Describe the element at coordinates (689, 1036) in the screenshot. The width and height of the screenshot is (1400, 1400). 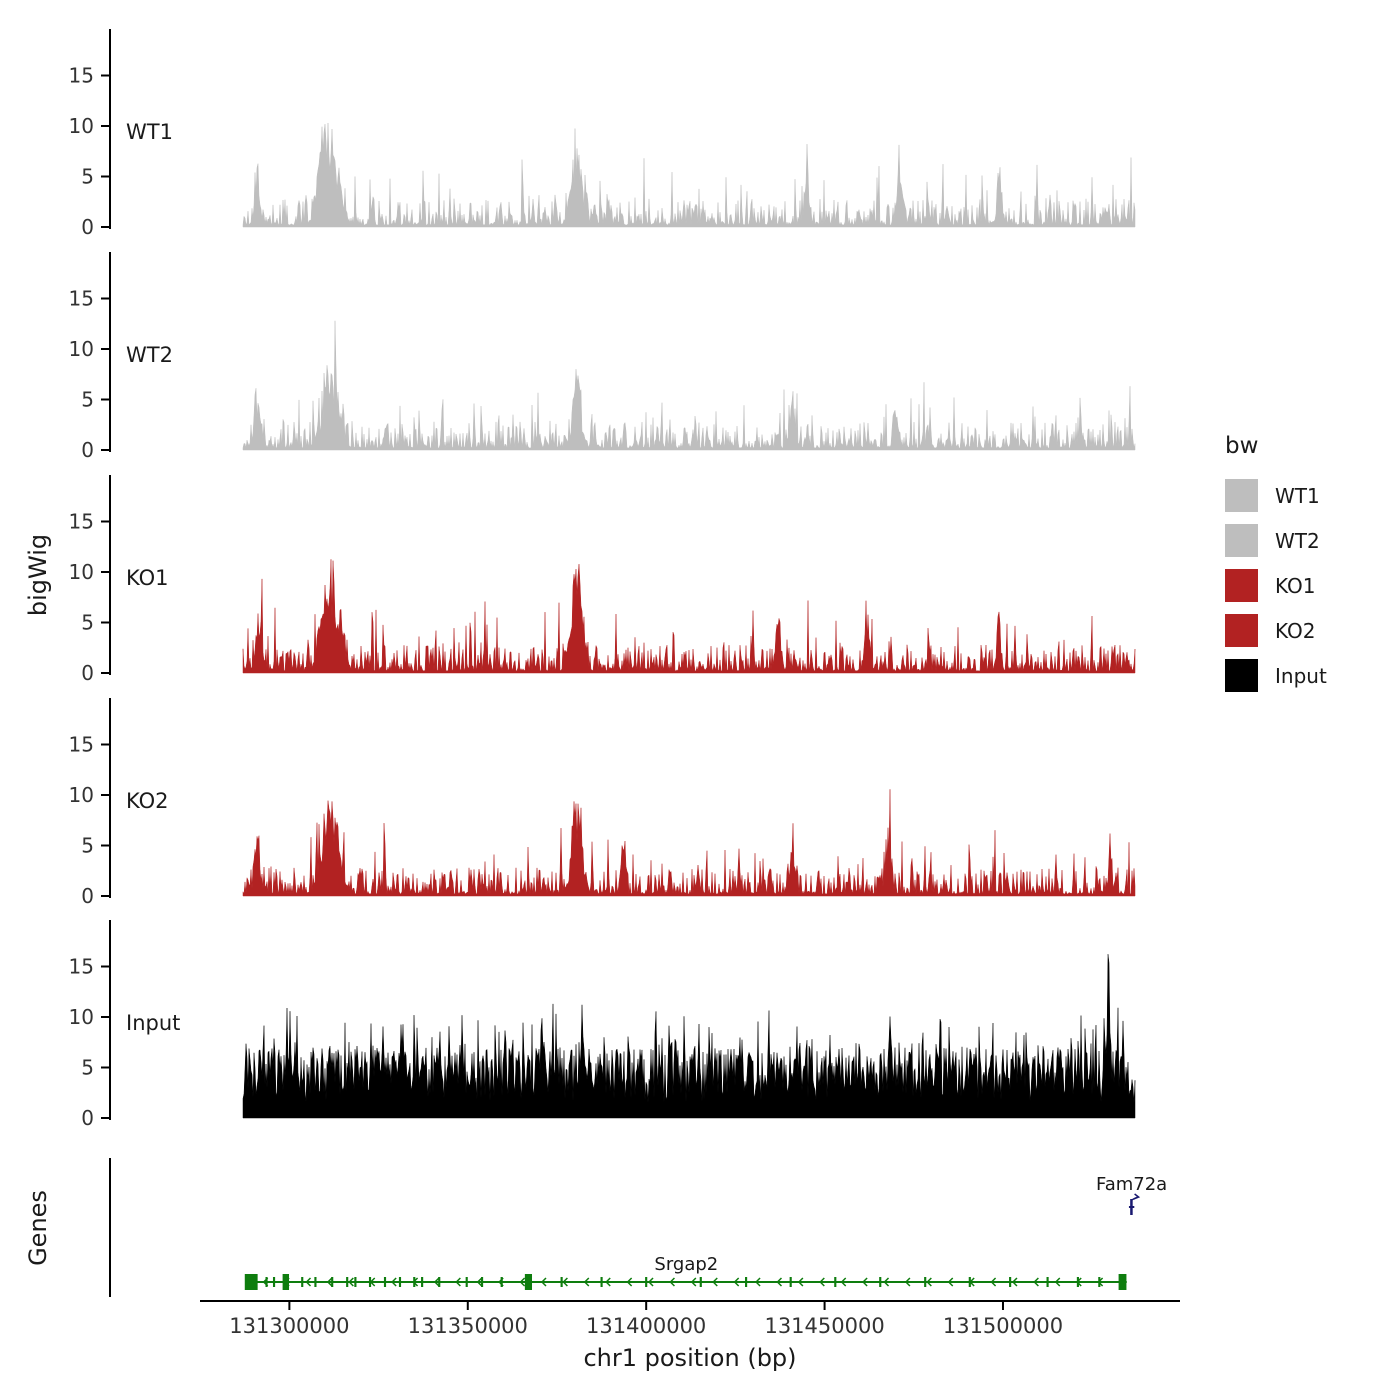
I see `signal-area-input` at that location.